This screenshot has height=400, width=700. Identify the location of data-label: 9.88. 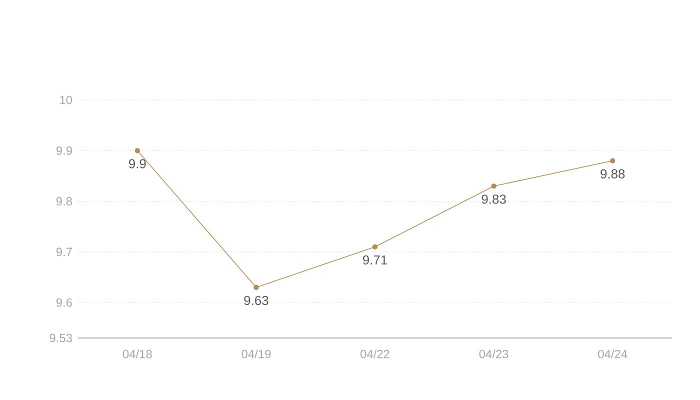
(612, 173).